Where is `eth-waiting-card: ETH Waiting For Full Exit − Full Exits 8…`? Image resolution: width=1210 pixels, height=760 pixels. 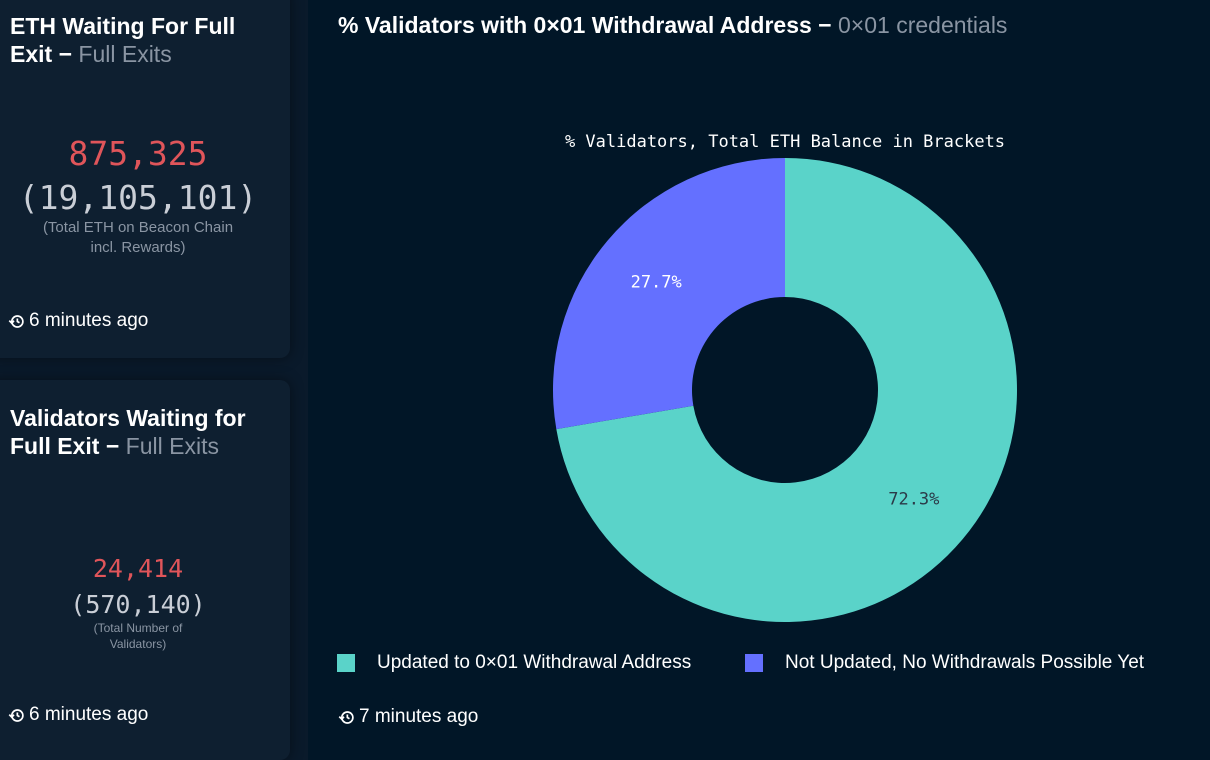 eth-waiting-card: ETH Waiting For Full Exit − Full Exits 8… is located at coordinates (145, 179).